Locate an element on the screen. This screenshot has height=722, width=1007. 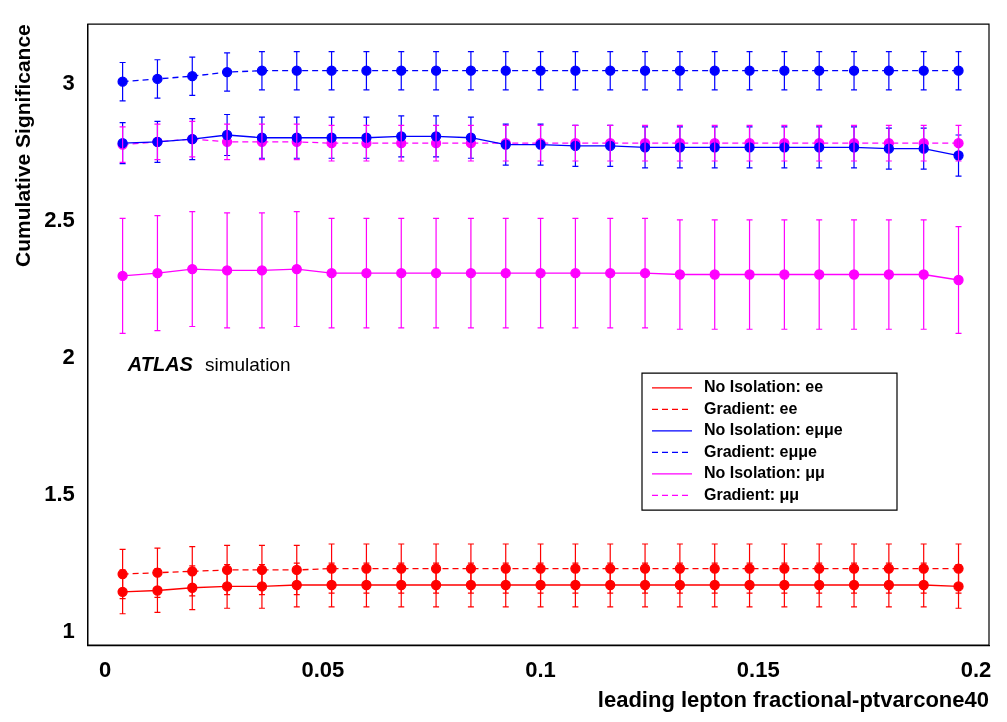
legend-label: No Isolation: ee is located at coordinates (764, 387).